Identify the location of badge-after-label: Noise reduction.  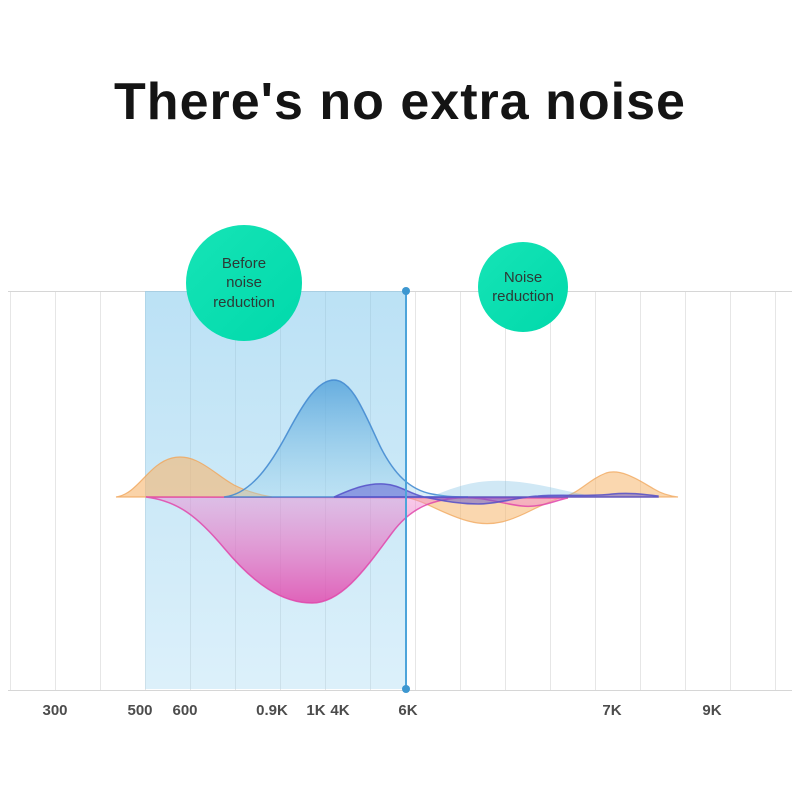
(523, 287).